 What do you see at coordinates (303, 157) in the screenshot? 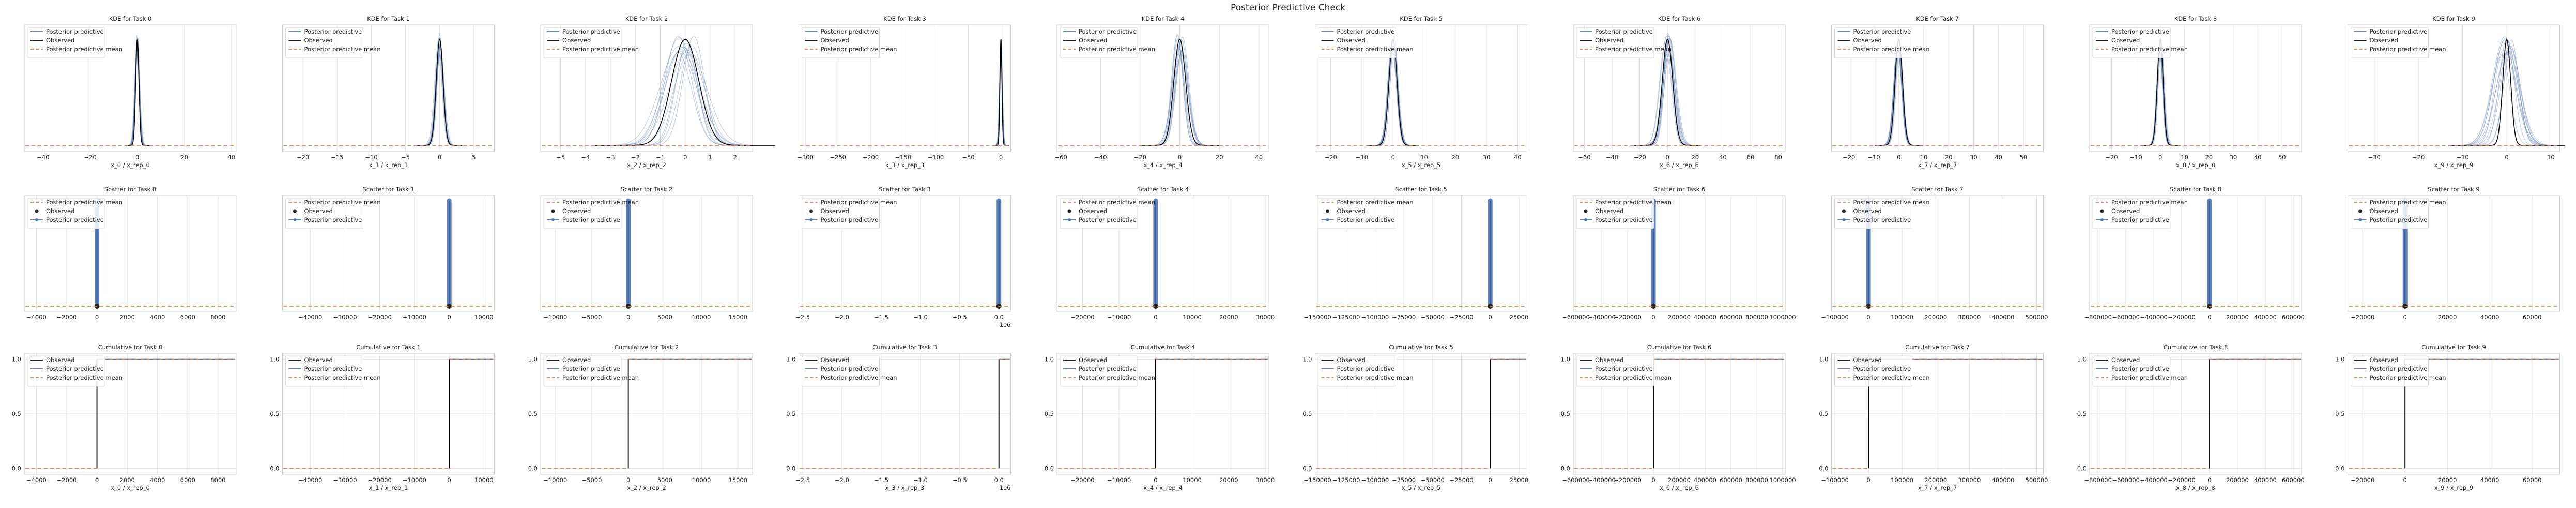
I see `x-tick-label: −20` at bounding box center [303, 157].